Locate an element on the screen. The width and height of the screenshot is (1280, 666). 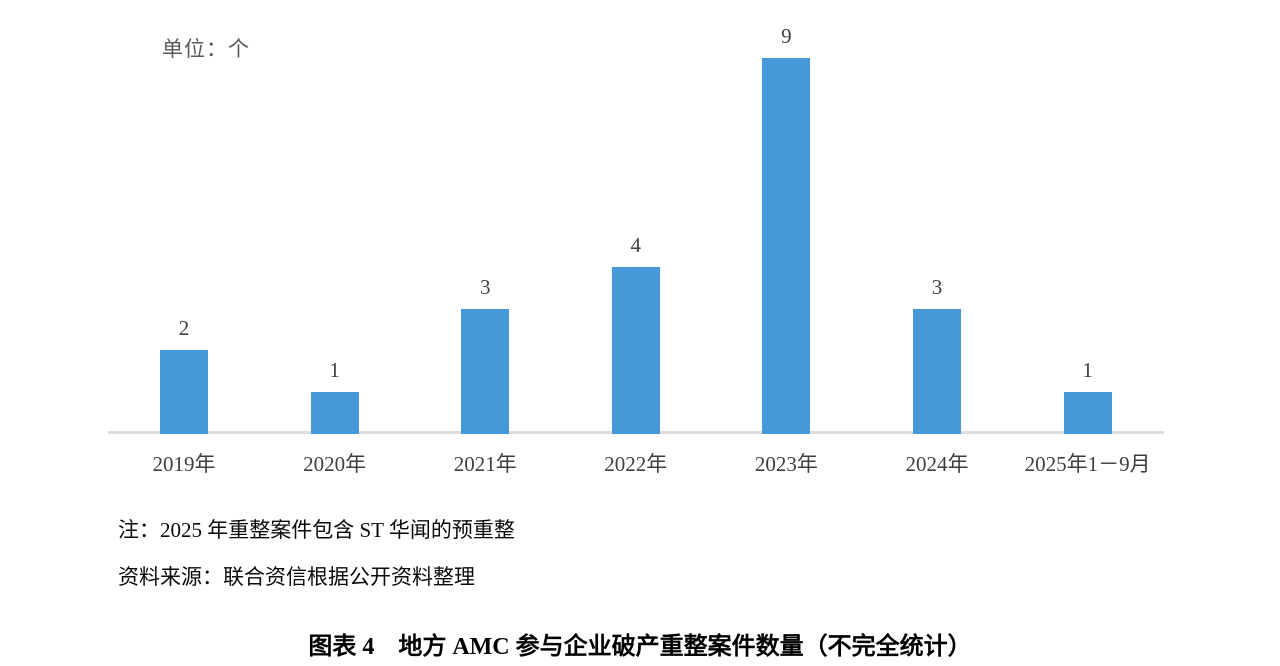
x-axis-tick-label: 2019年 is located at coordinates (184, 464).